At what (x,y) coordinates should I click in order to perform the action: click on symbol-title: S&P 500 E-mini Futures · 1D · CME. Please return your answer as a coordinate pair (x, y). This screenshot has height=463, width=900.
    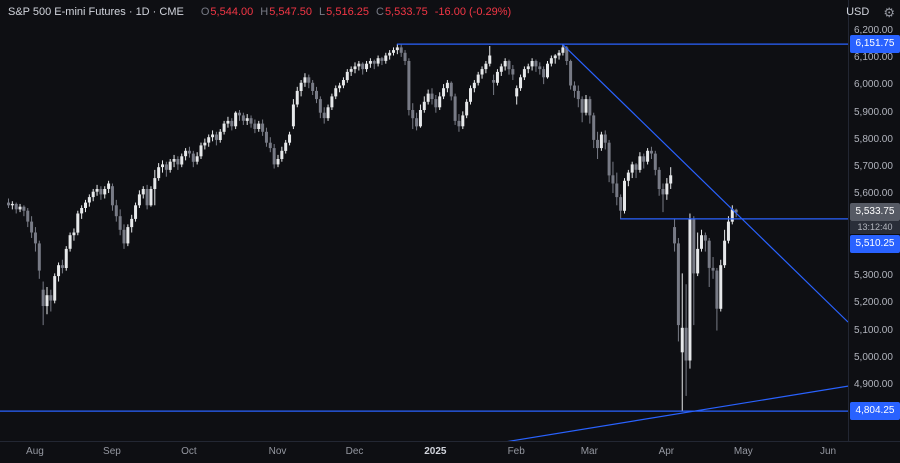
    Looking at the image, I should click on (96, 12).